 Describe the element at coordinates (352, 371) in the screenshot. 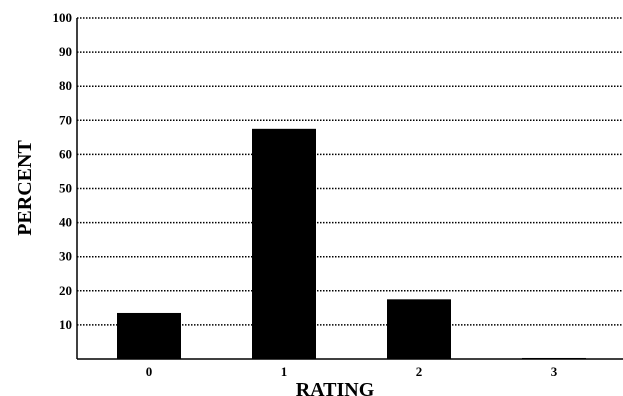

I see `x-tick-labels: 0 1 2 3` at that location.